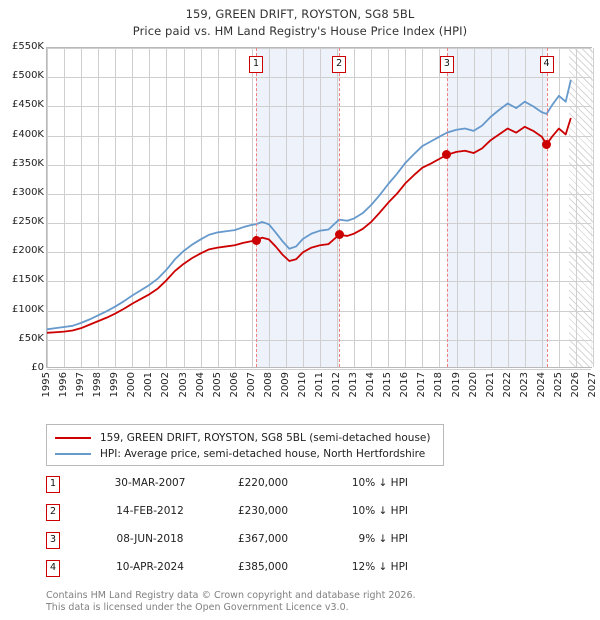 Image resolution: width=600 pixels, height=620 pixels. What do you see at coordinates (183, 385) in the screenshot?
I see `x-tick-label: 2003` at bounding box center [183, 385].